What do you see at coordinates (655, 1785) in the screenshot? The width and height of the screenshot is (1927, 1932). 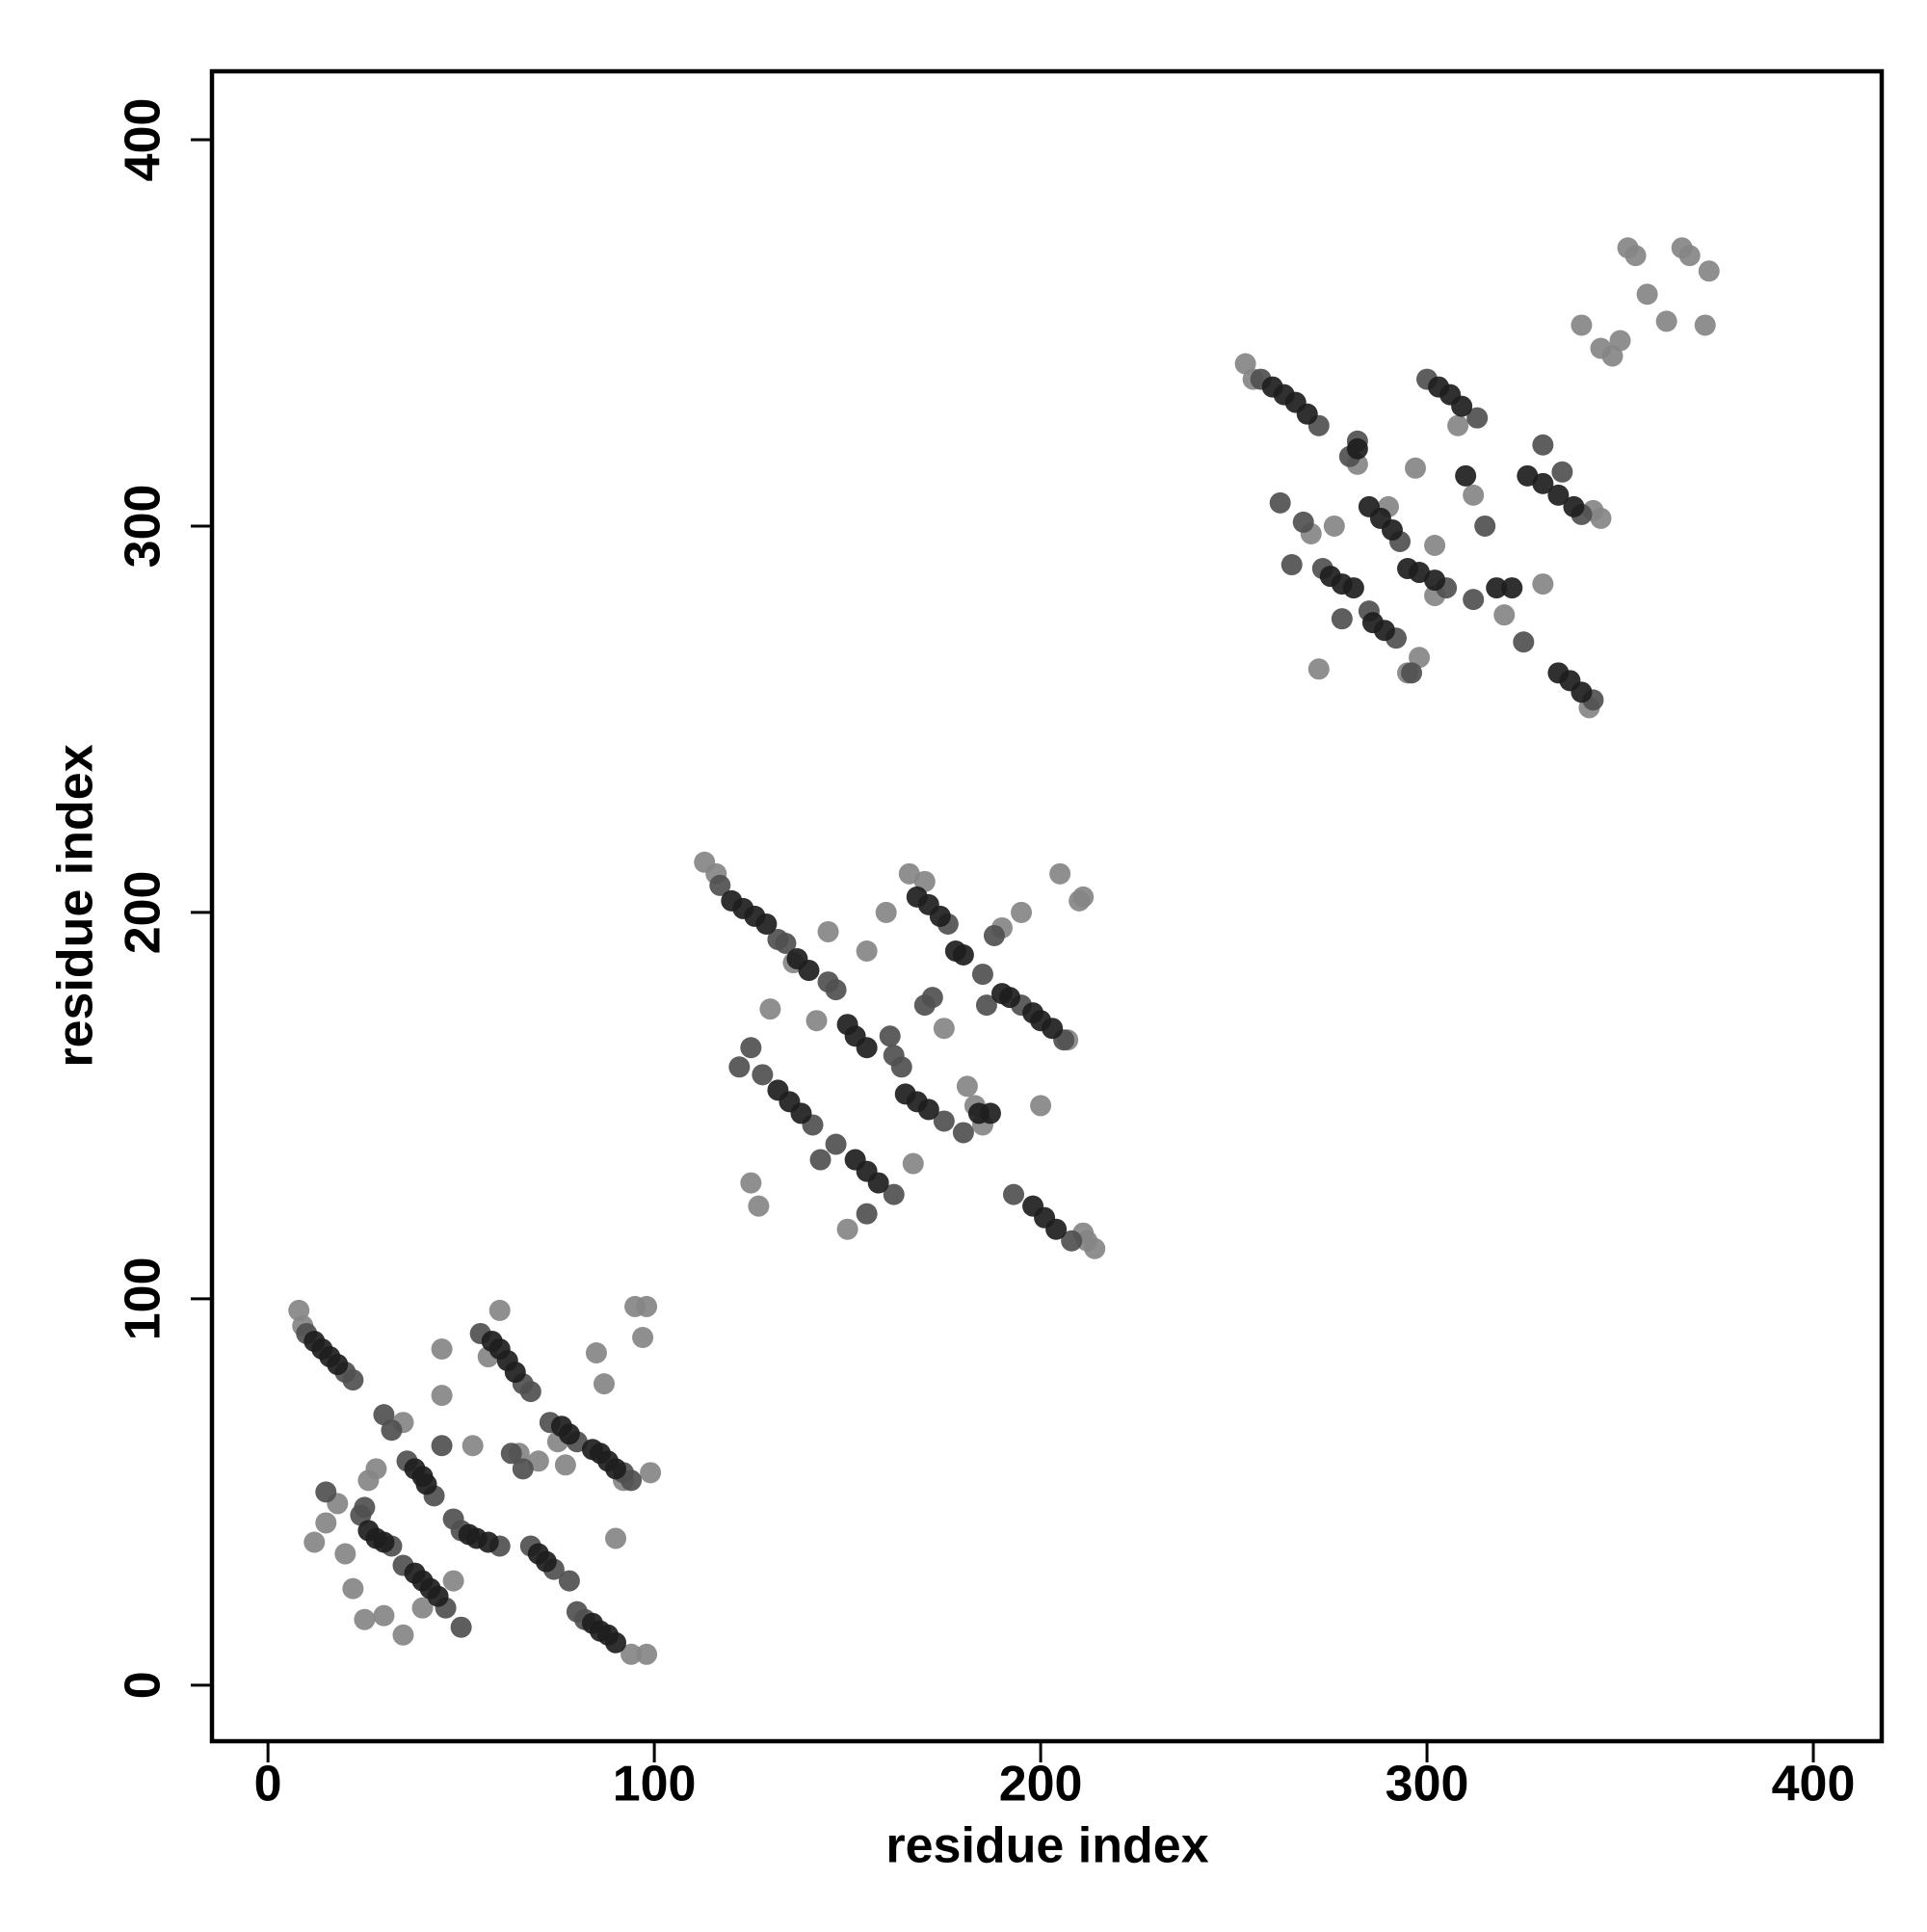 I see `x-tick-label: 100` at bounding box center [655, 1785].